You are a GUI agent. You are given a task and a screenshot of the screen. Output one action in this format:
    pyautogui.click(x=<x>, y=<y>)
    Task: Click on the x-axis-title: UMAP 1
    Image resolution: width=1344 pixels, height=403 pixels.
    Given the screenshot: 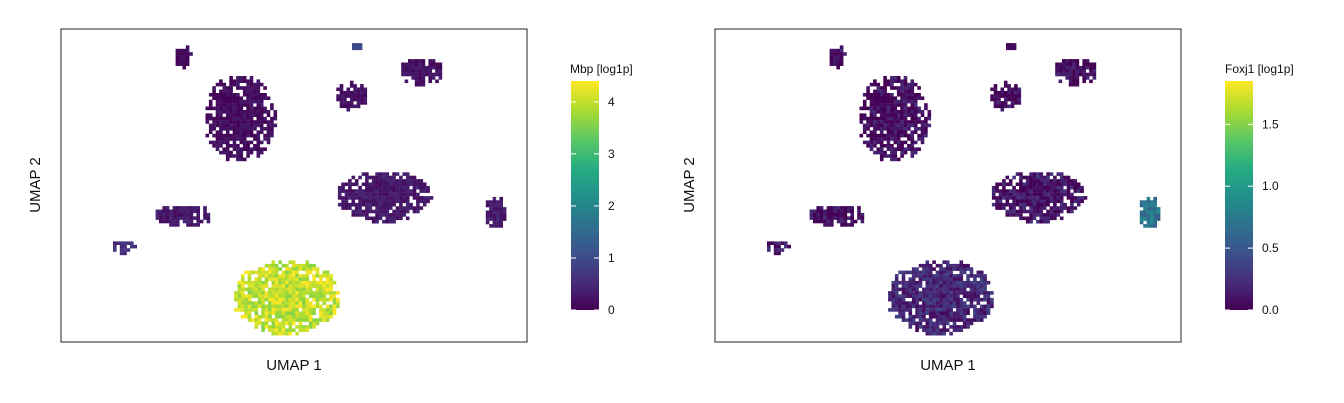 What is the action you would take?
    pyautogui.click(x=294, y=365)
    